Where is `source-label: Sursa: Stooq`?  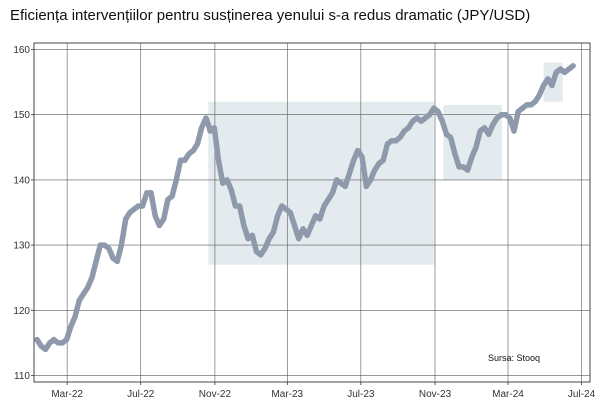
source-label: Sursa: Stooq is located at coordinates (514, 358).